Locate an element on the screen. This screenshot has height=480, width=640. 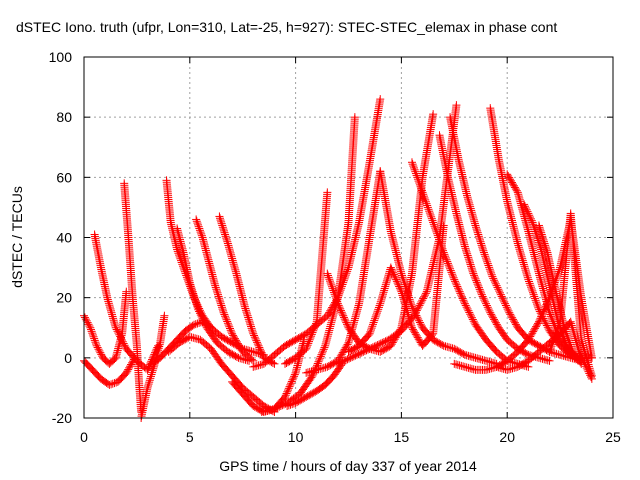
y-tick-label: 60 is located at coordinates (64, 177).